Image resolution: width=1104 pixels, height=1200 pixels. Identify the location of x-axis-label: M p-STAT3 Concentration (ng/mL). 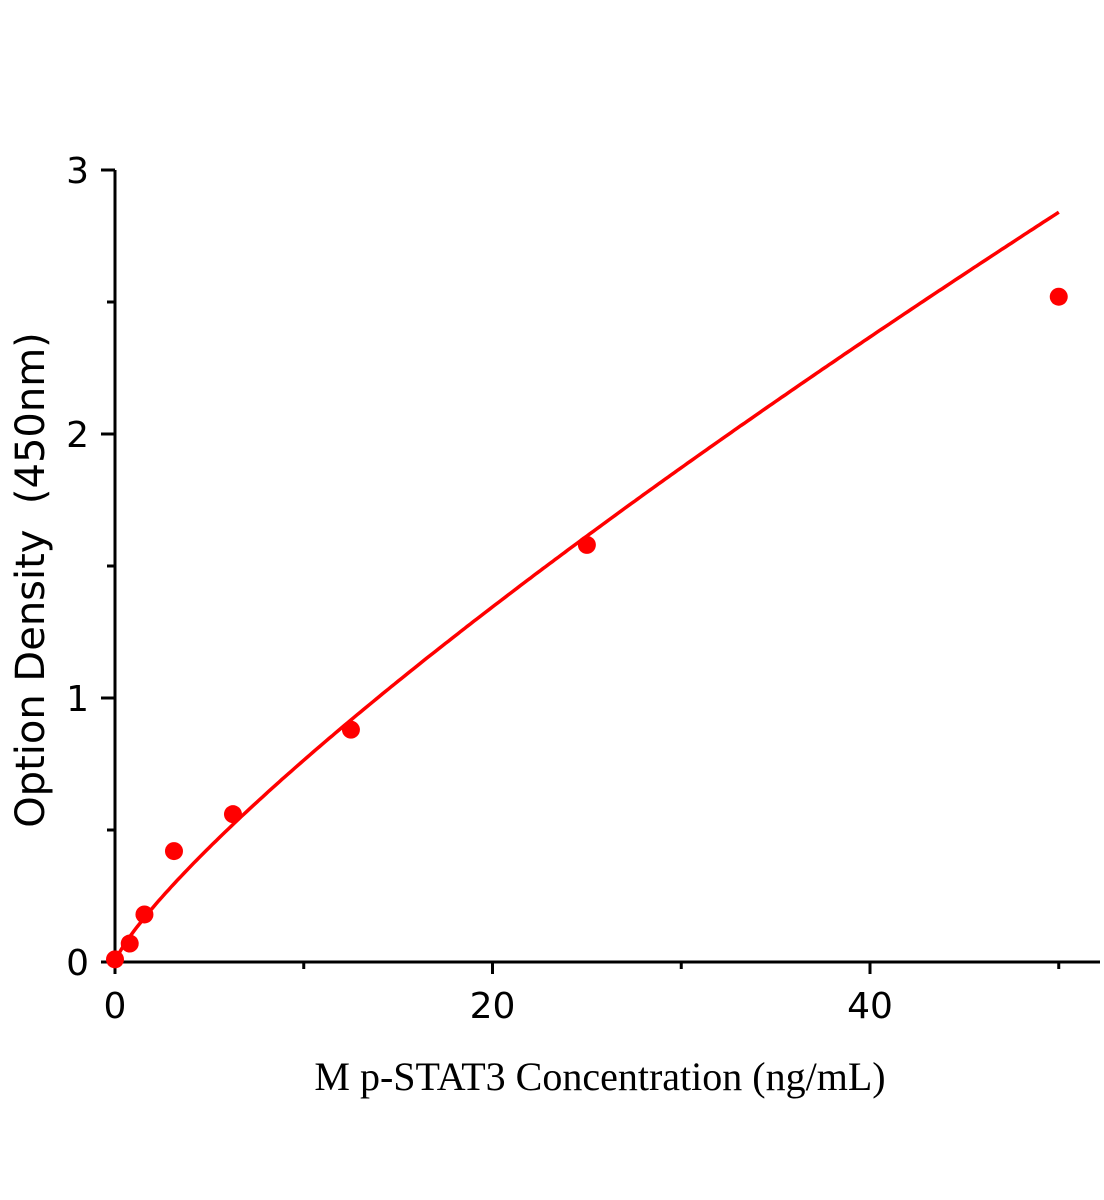
(599, 1076).